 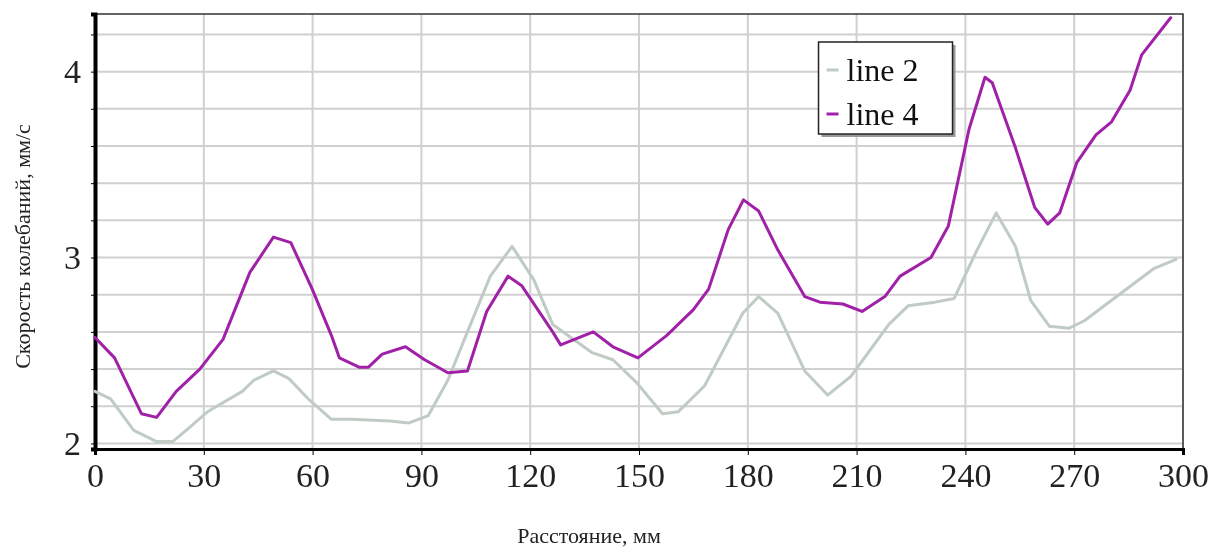 What do you see at coordinates (1075, 476) in the screenshot?
I see `x-tick-label: 270` at bounding box center [1075, 476].